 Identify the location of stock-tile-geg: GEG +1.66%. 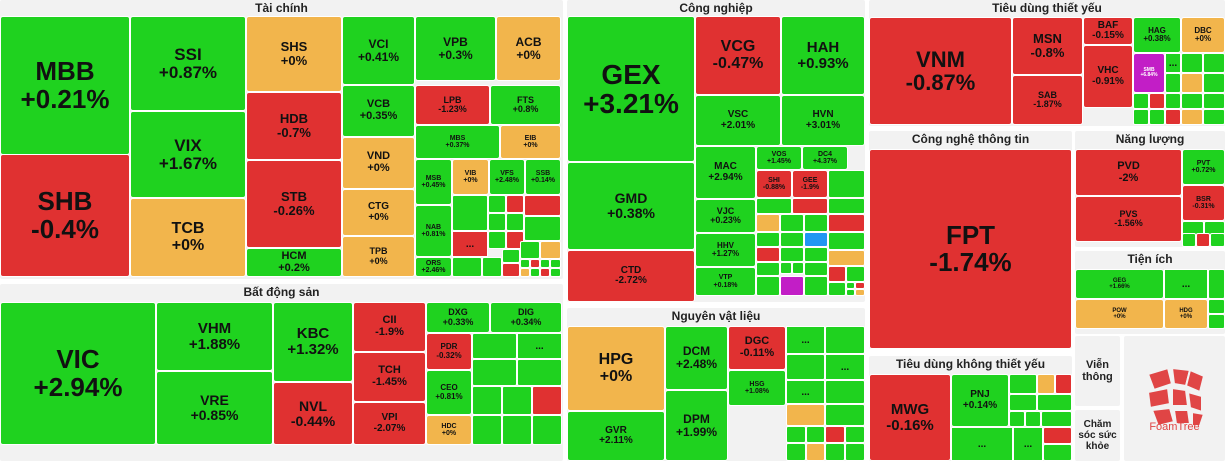
(1119, 284).